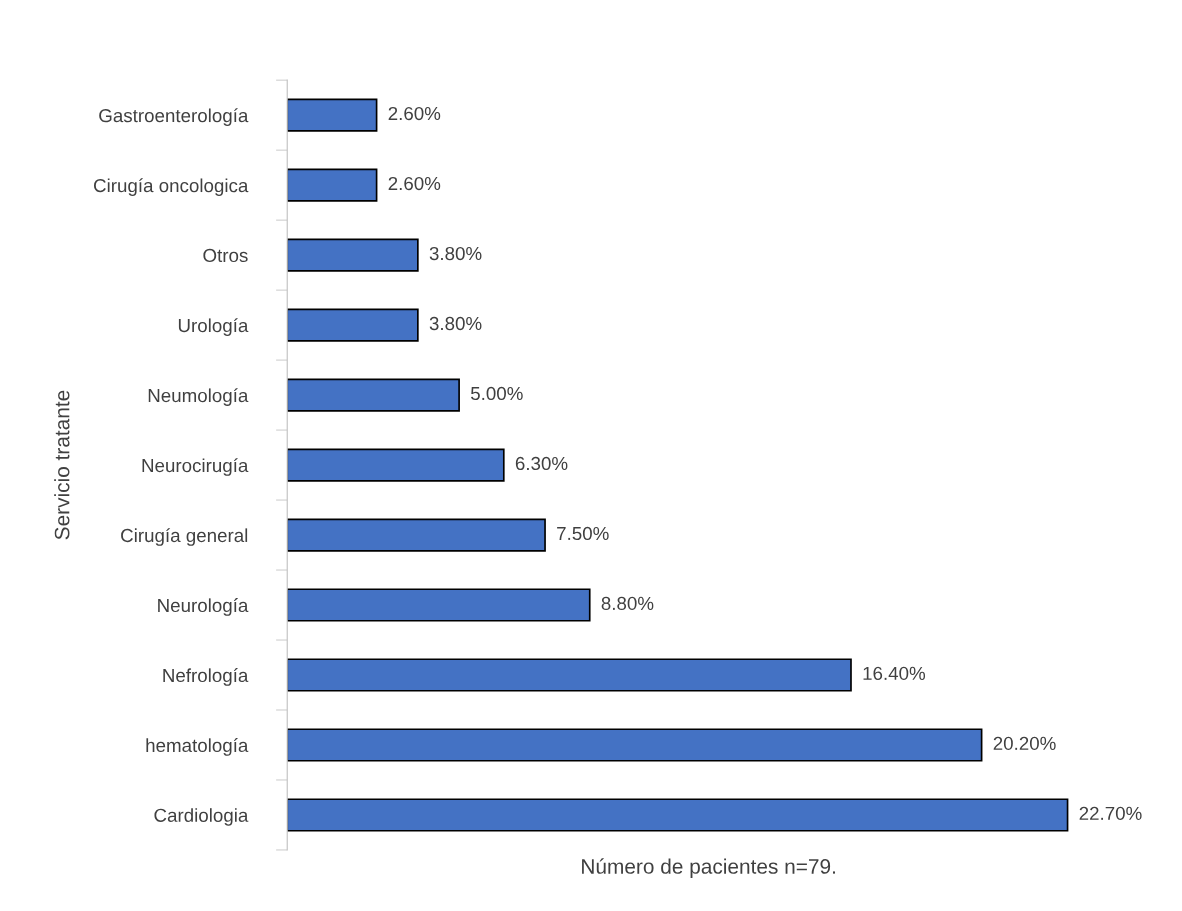 The height and width of the screenshot is (911, 1182). Describe the element at coordinates (174, 117) in the screenshot. I see `y-tick-label: Gastroenterología` at that location.